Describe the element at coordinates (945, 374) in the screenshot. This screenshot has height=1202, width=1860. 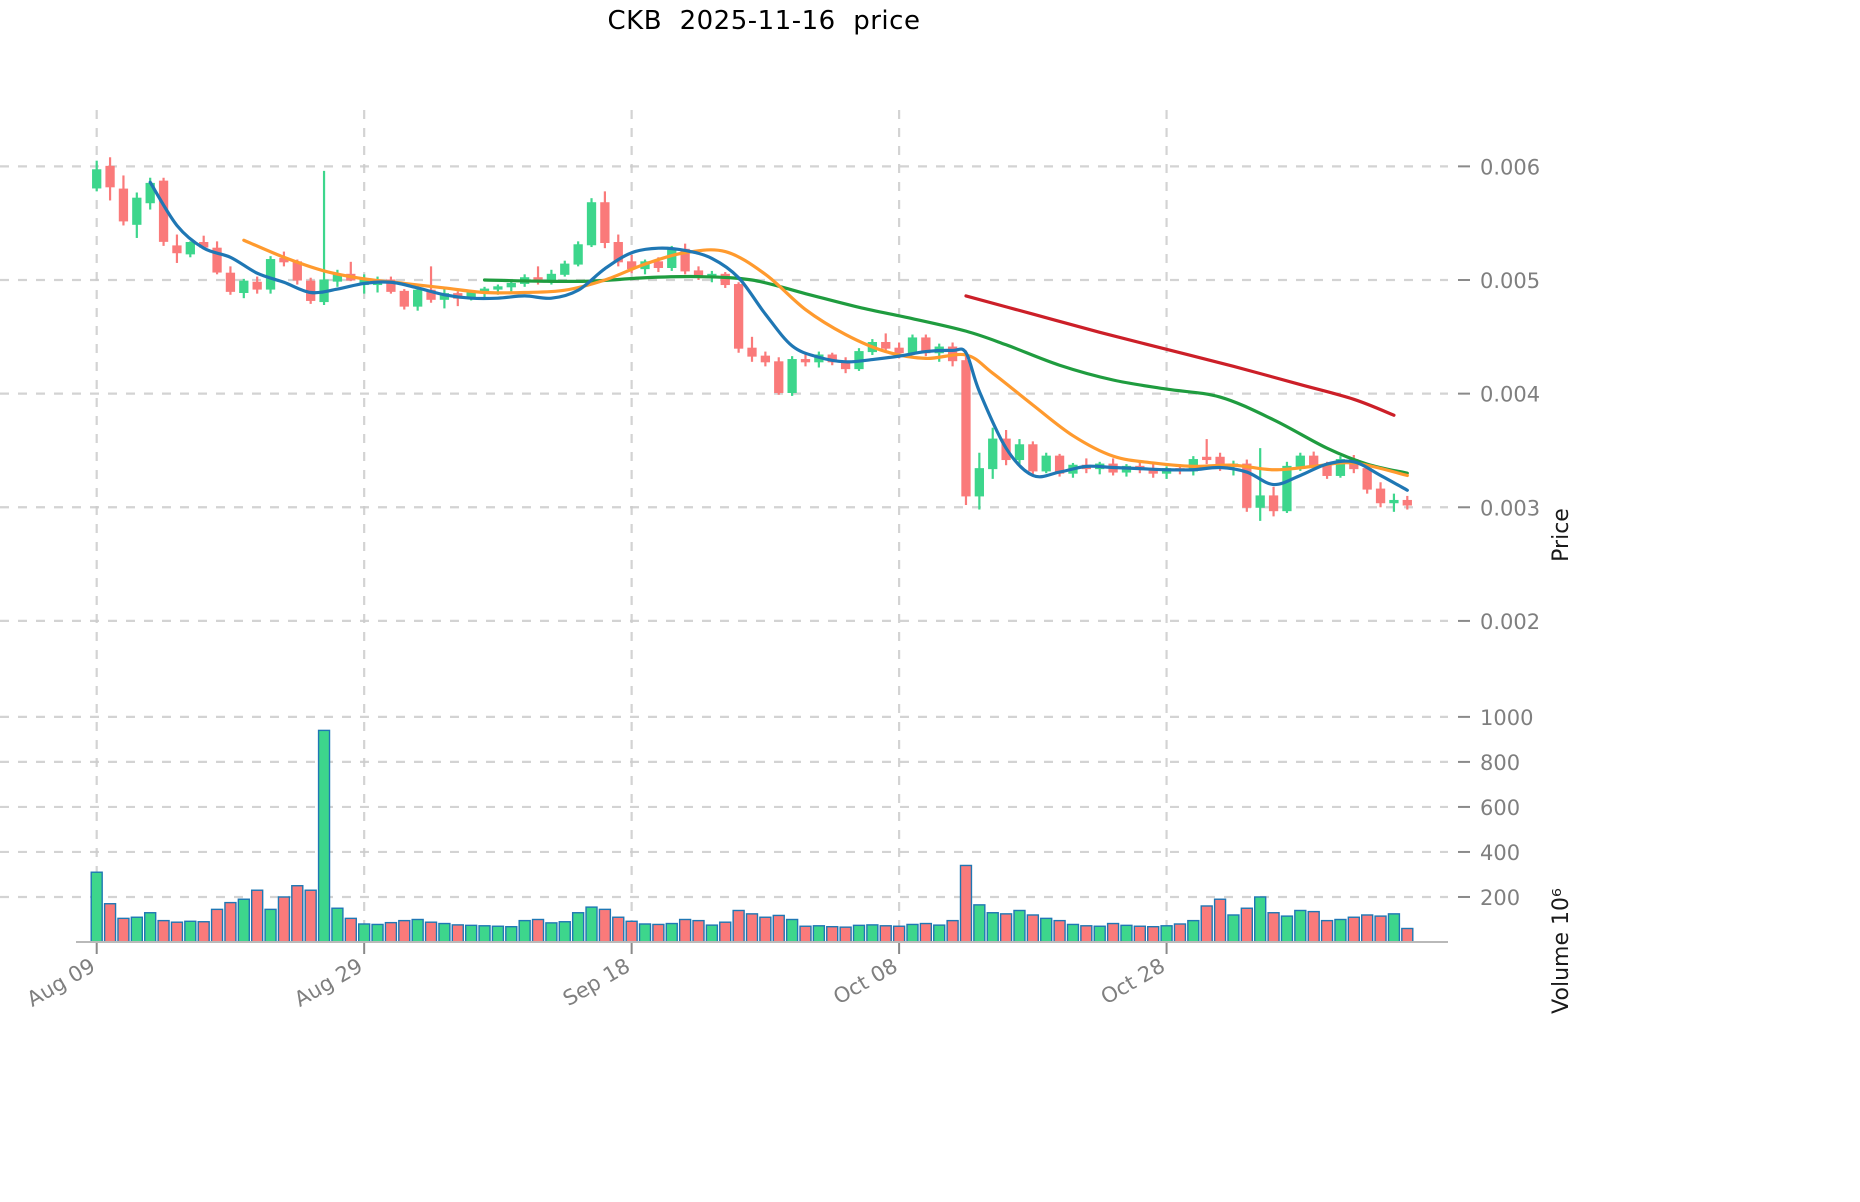
I see `ma-line-green` at that location.